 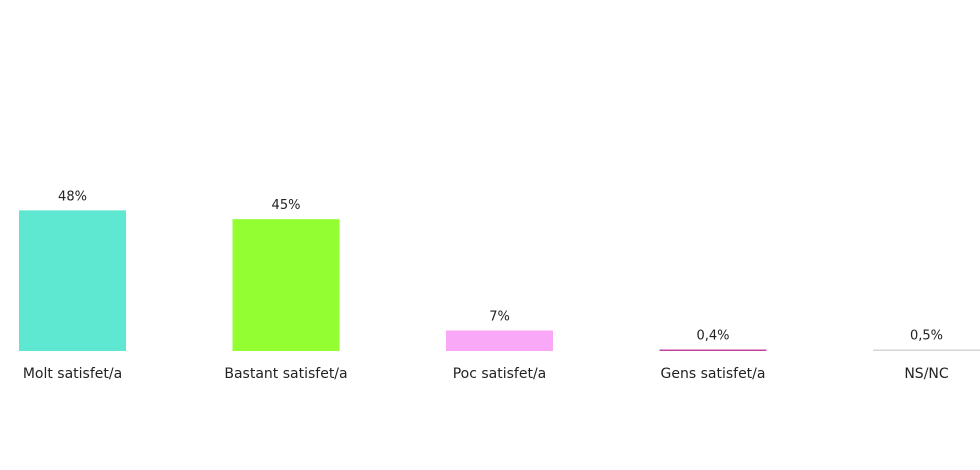 What do you see at coordinates (286, 205) in the screenshot?
I see `data-label-2: 45%` at bounding box center [286, 205].